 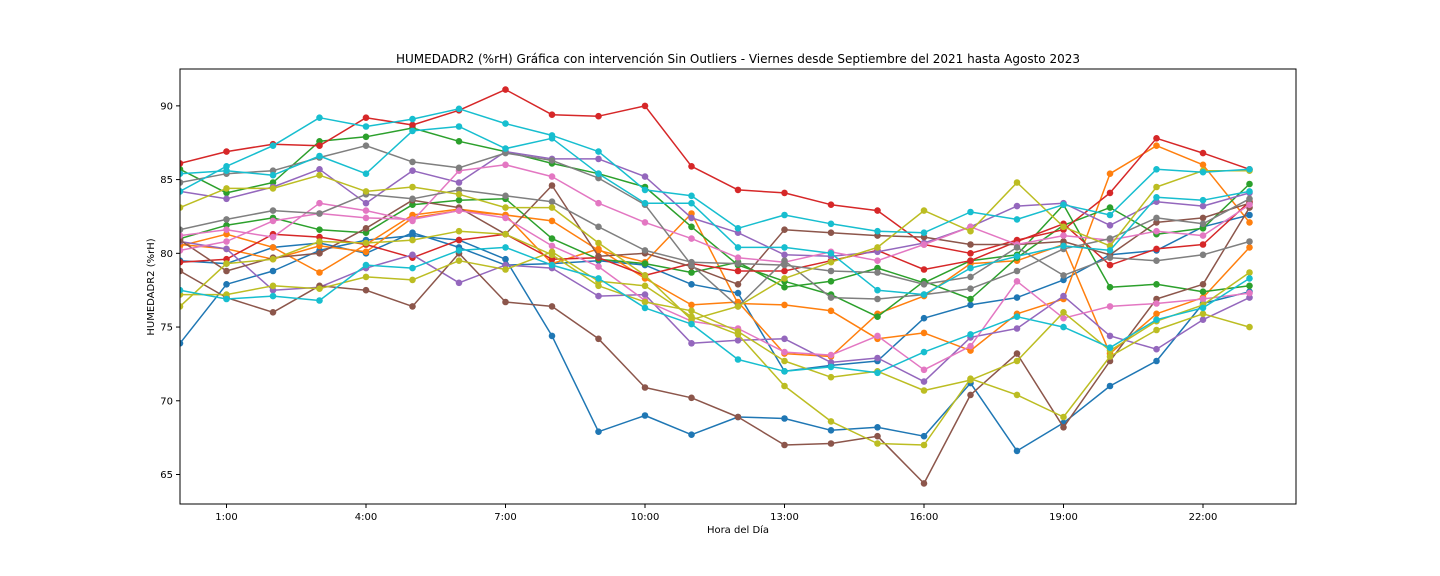 What do you see at coordinates (166, 328) in the screenshot?
I see `y-tick-label: 75` at bounding box center [166, 328].